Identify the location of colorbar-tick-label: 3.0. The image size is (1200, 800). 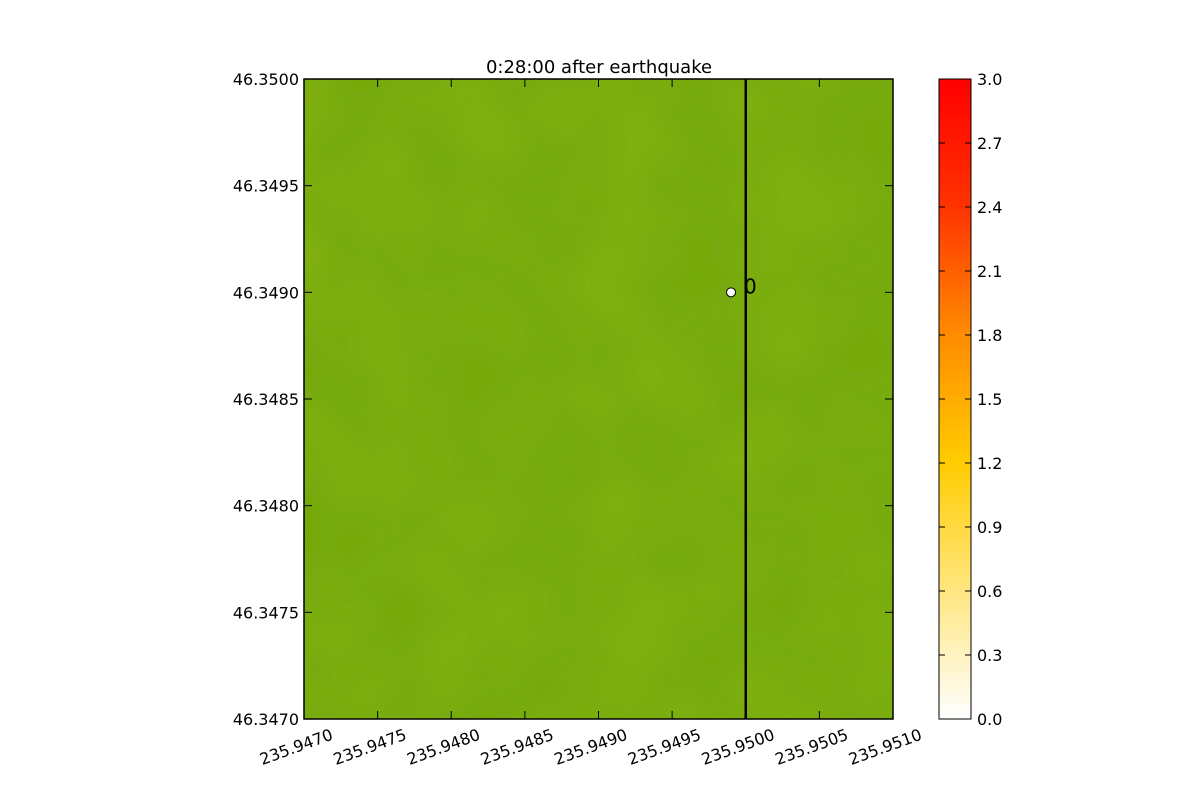
(989, 79).